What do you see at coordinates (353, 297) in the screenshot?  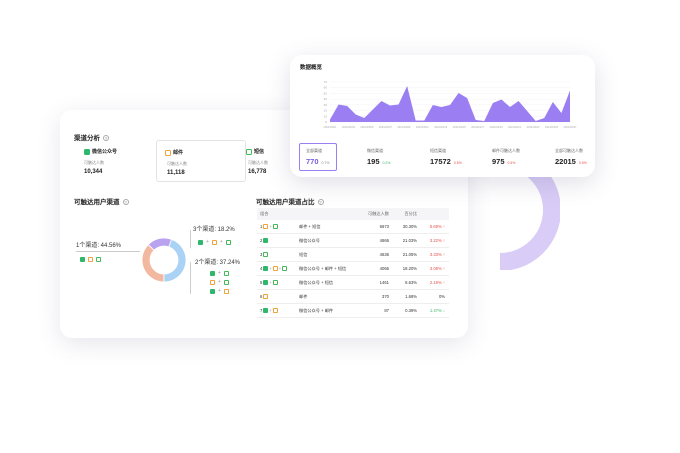 I see `table-row: 6 邮件 370 1.68% 0%` at bounding box center [353, 297].